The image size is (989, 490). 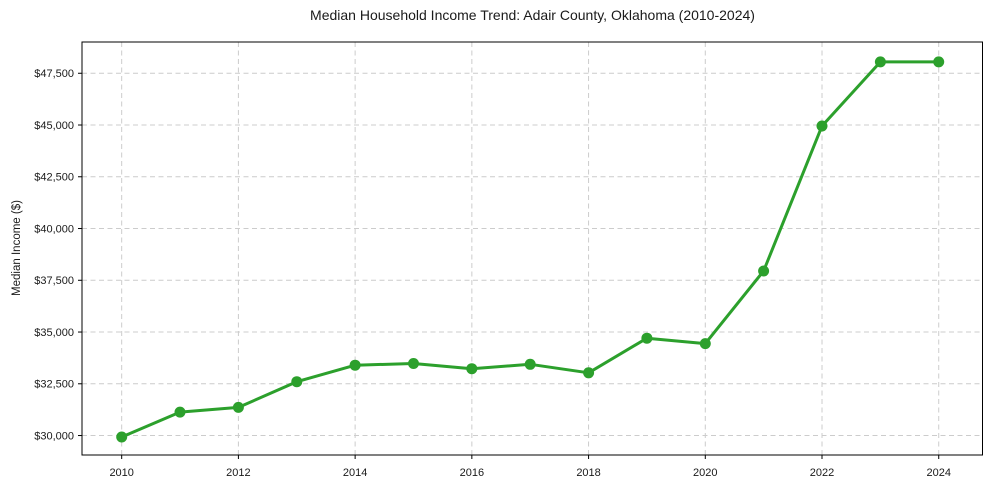 I want to click on y-tick-label: $40,000, so click(x=54, y=229).